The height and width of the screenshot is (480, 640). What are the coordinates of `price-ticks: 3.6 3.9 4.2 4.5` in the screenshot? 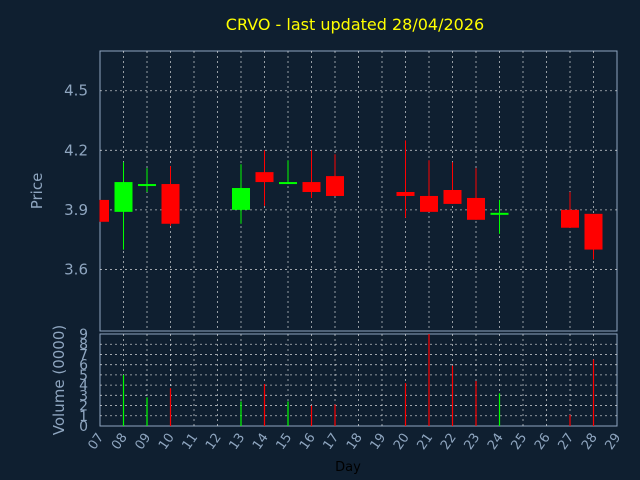 It's located at (76, 180).